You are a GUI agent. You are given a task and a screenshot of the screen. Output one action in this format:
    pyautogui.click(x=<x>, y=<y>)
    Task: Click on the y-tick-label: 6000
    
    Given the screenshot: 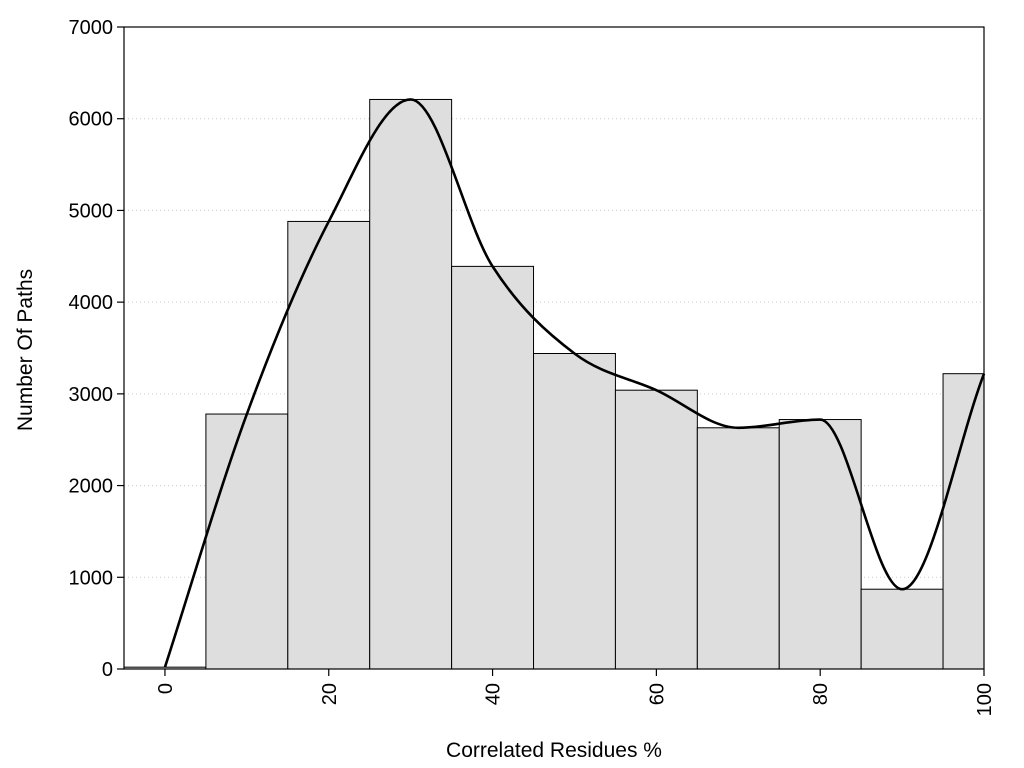 What is the action you would take?
    pyautogui.click(x=91, y=120)
    